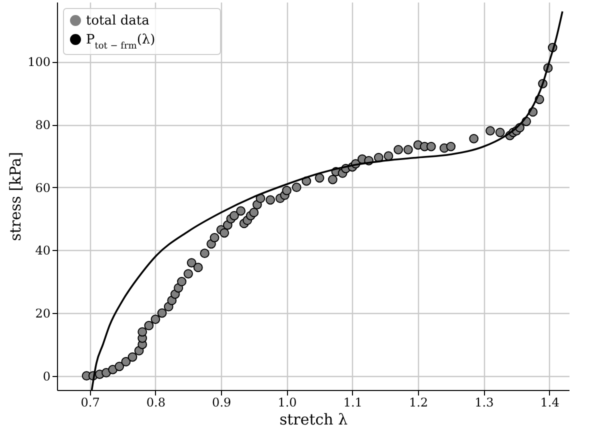 The height and width of the screenshot is (445, 593). Describe the element at coordinates (42, 251) in the screenshot. I see `y-tick-label: 40` at that location.